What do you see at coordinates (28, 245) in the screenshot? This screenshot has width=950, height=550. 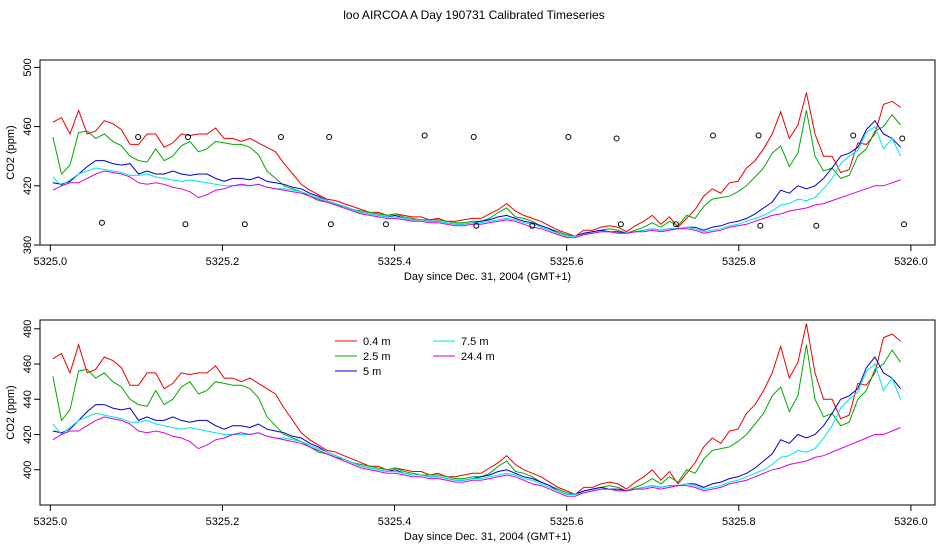 I see `y-tick-label: 380` at bounding box center [28, 245].